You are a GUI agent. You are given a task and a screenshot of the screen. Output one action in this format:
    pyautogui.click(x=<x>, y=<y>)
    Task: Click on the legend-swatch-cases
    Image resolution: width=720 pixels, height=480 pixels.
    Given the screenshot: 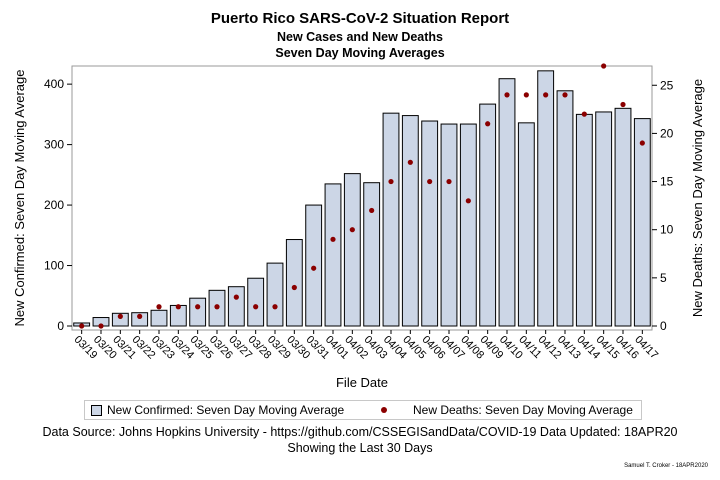 What is the action you would take?
    pyautogui.click(x=96, y=410)
    